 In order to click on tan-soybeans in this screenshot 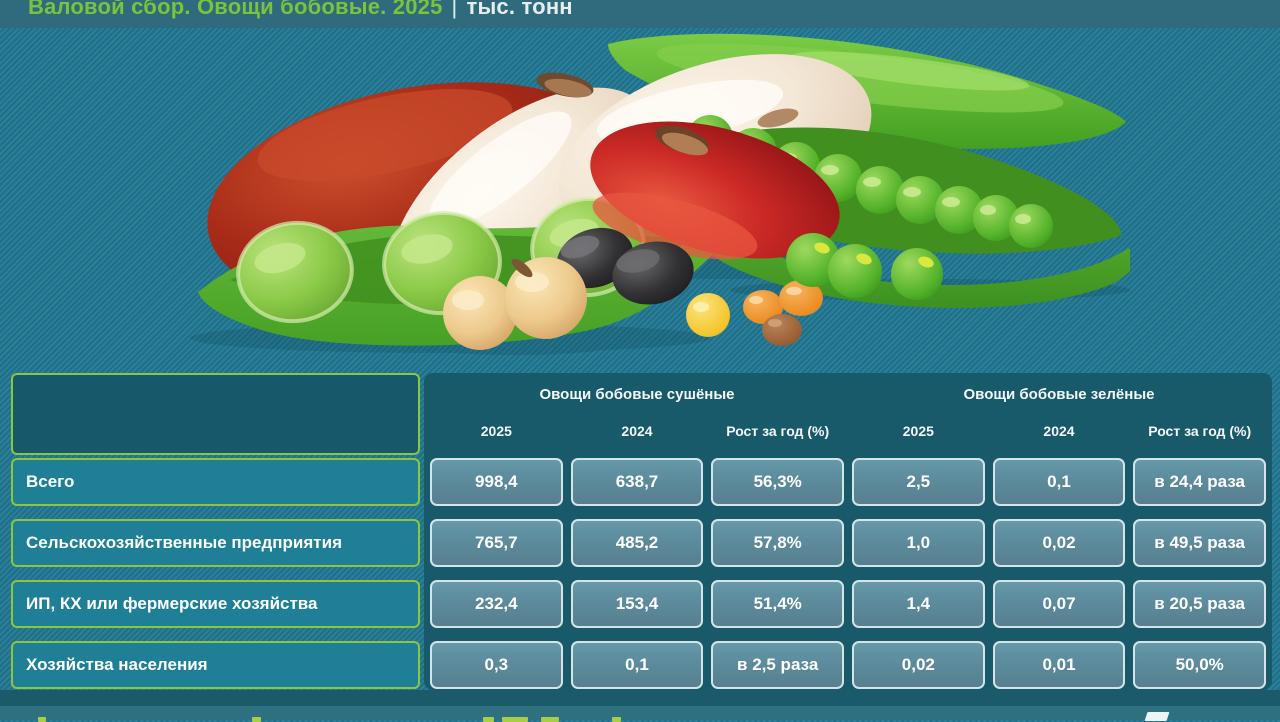, I will do `click(515, 303)`.